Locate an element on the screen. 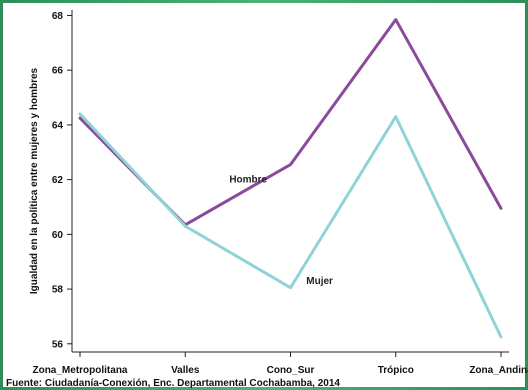 This screenshot has width=528, height=390. x-tick-label: Valles is located at coordinates (185, 370).